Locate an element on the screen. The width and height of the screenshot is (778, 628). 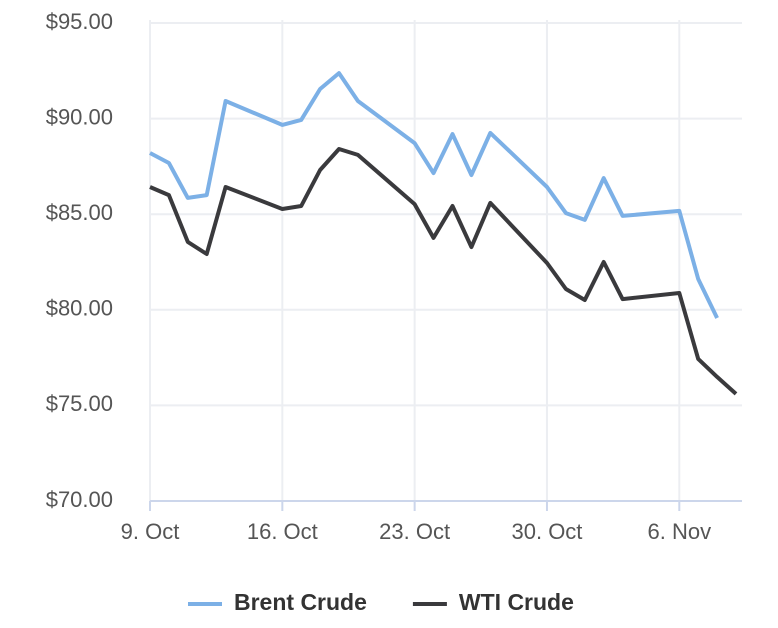
legend-label: WTI Crude is located at coordinates (516, 602).